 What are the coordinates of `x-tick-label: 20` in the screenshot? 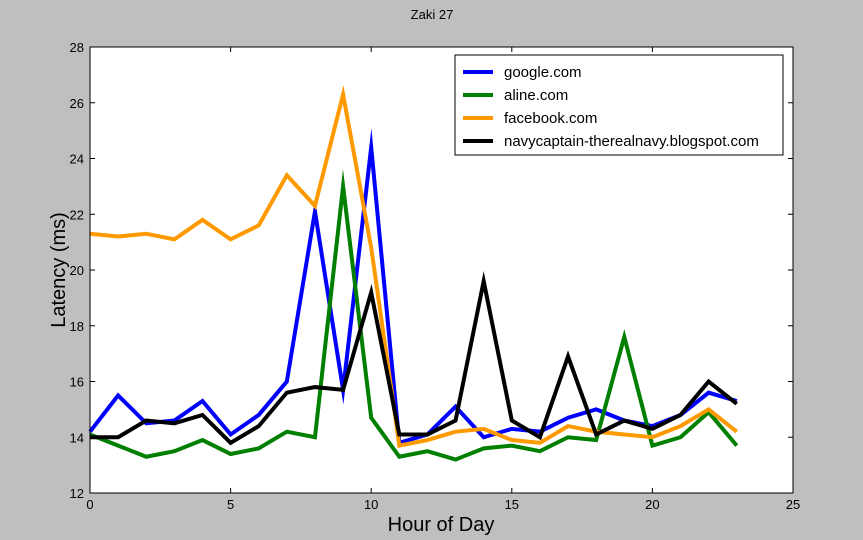 It's located at (652, 504).